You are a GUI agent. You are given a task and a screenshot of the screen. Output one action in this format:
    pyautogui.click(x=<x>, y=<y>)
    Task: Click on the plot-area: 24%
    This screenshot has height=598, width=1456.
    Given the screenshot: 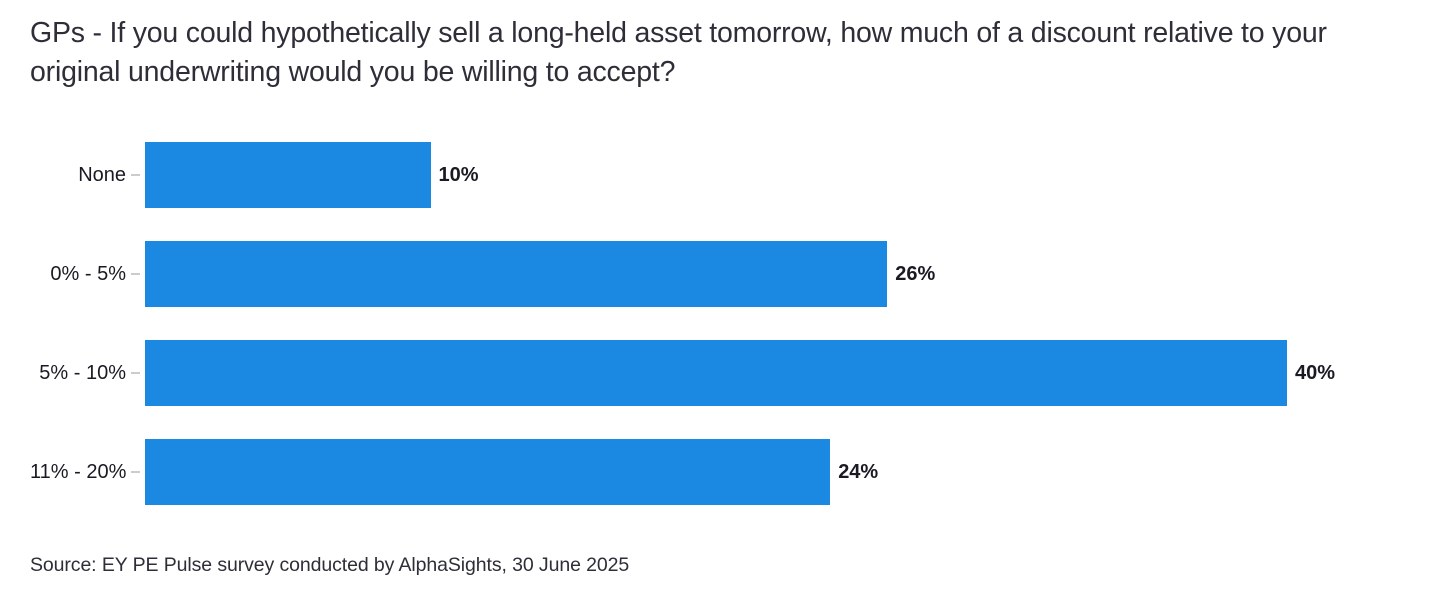 What is the action you would take?
    pyautogui.click(x=716, y=472)
    